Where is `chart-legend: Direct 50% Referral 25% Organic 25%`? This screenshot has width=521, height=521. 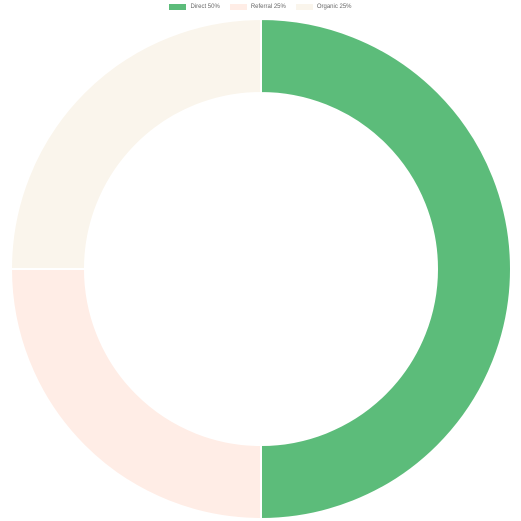 chart-legend: Direct 50% Referral 25% Organic 25% is located at coordinates (260, 7).